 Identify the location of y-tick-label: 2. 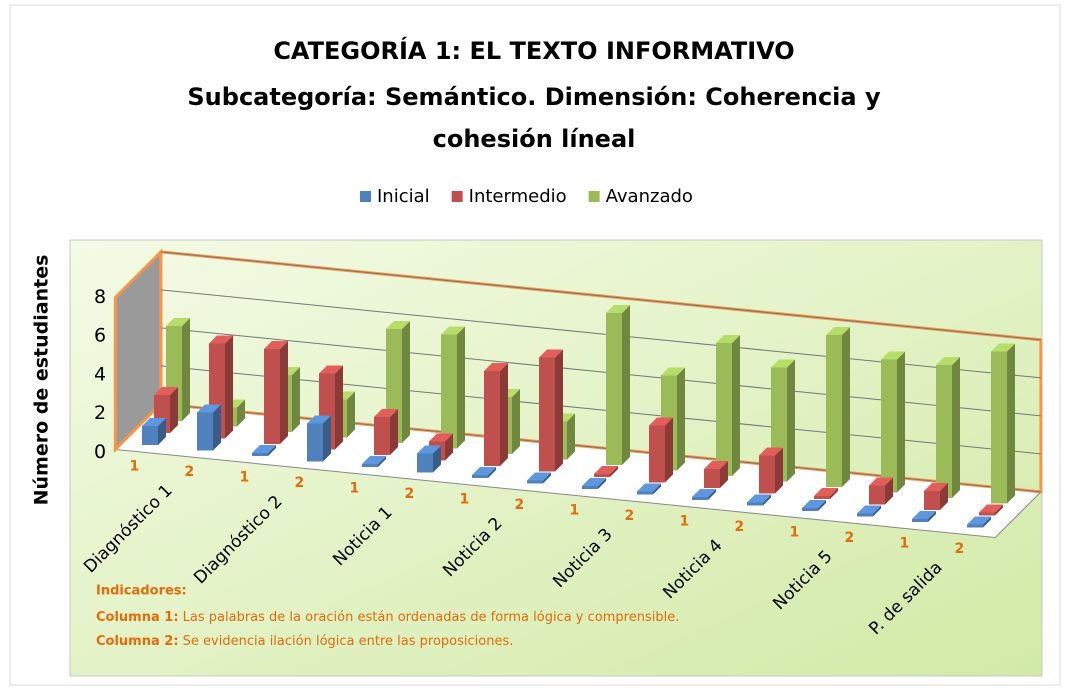
(100, 413).